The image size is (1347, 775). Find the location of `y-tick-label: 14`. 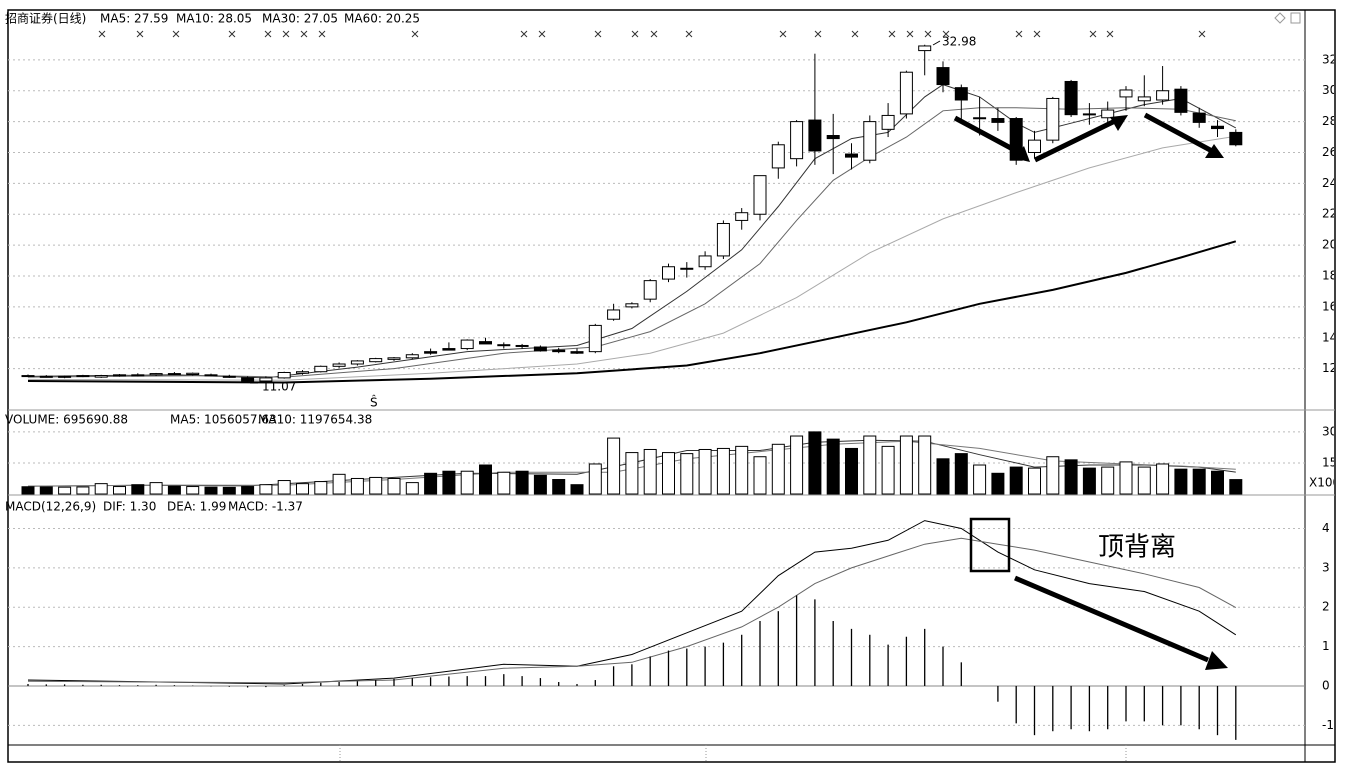

y-tick-label: 14 is located at coordinates (1329, 337).